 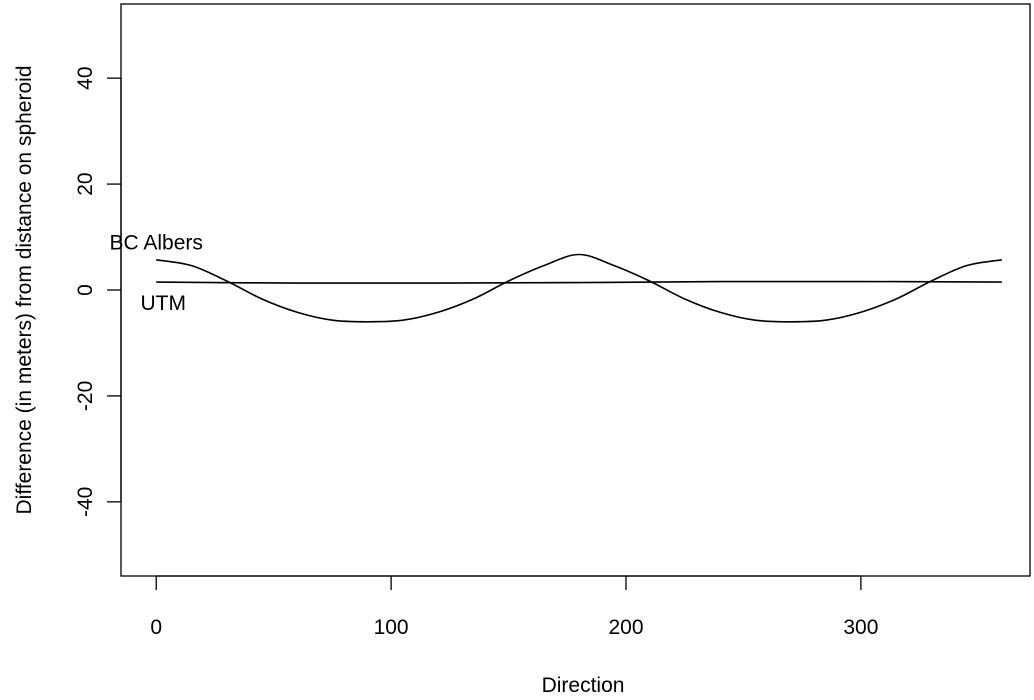 I want to click on y-tick-label: -20, so click(x=85, y=396).